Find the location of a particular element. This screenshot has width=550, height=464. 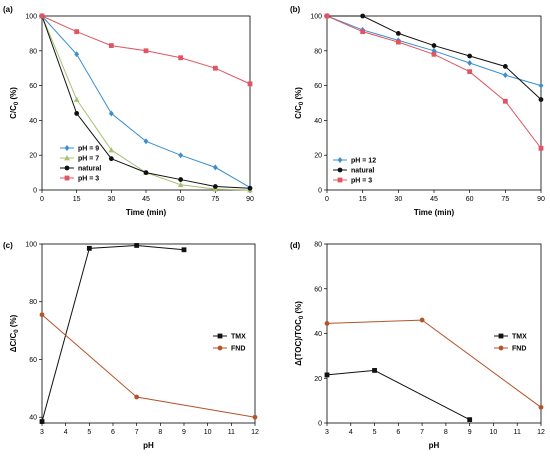

x-tick-label: 4 is located at coordinates (66, 432).